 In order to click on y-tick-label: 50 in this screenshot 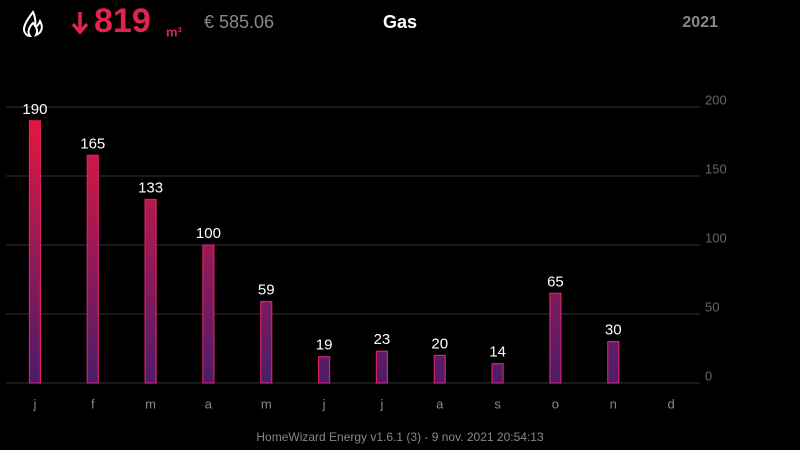, I will do `click(712, 306)`.